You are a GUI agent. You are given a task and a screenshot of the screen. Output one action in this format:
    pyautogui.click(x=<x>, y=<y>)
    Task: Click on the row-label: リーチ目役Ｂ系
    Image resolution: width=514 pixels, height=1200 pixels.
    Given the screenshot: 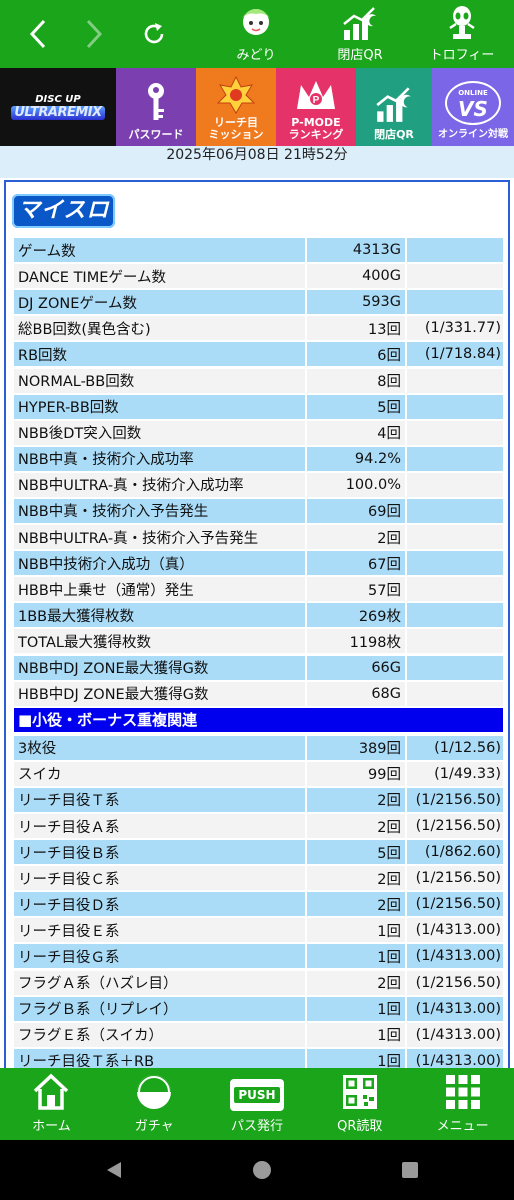 What is the action you would take?
    pyautogui.click(x=159, y=852)
    